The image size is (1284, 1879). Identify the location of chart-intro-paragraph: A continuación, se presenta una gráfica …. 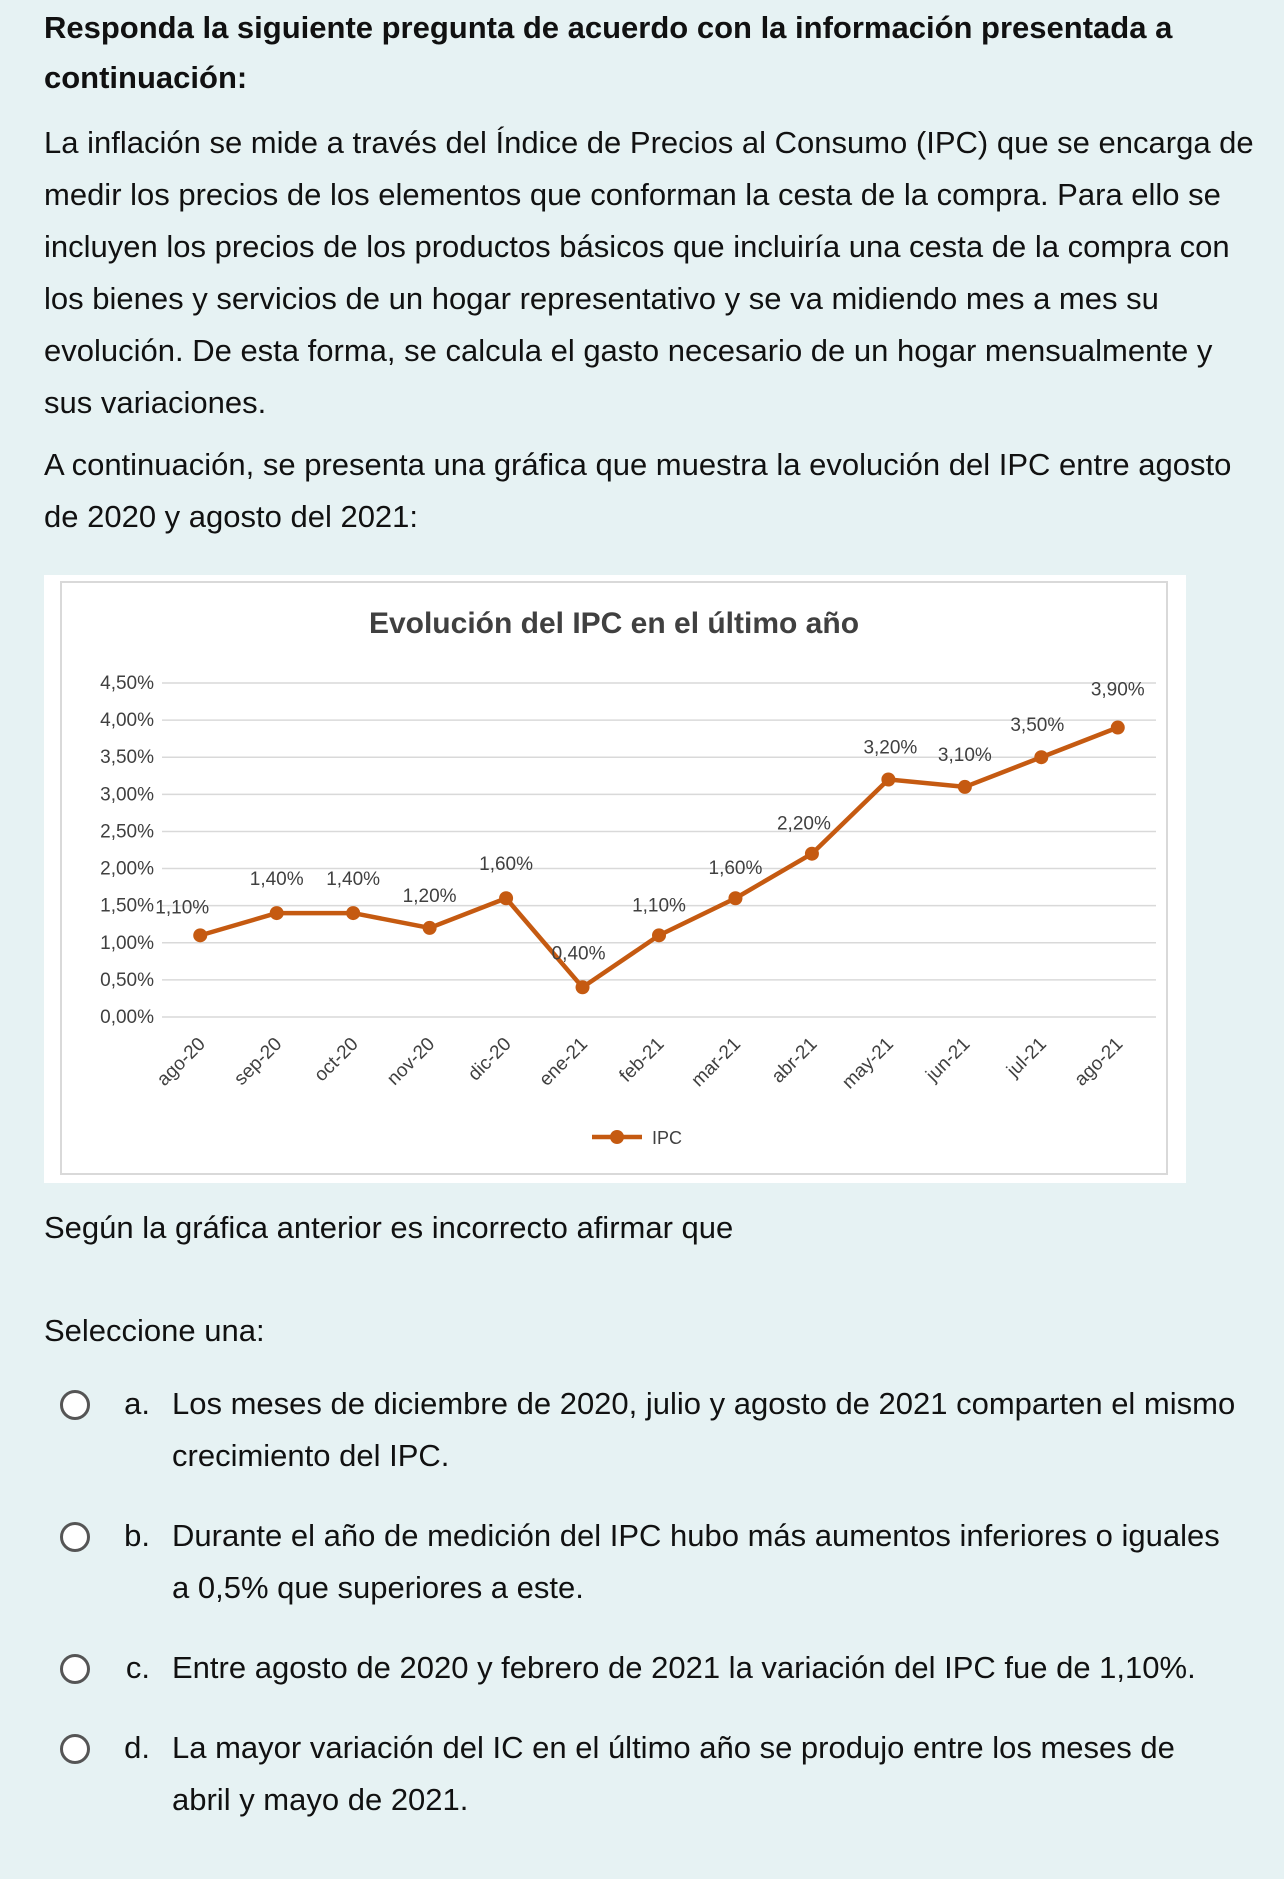
(638, 490).